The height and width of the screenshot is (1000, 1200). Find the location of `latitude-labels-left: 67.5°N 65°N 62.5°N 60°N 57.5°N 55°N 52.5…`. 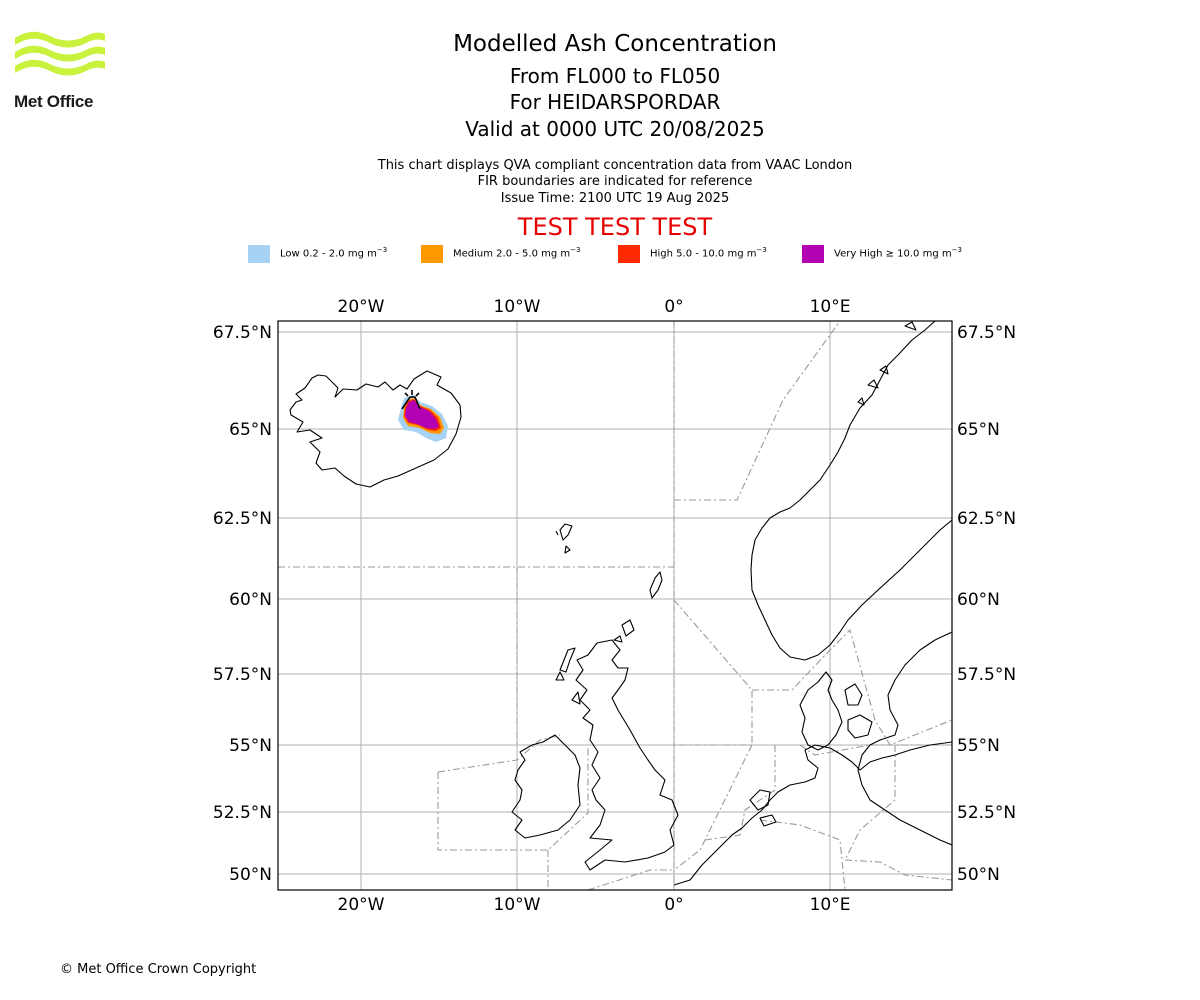

latitude-labels-left: 67.5°N 65°N 62.5°N 60°N 57.5°N 55°N 52.5… is located at coordinates (242, 604).